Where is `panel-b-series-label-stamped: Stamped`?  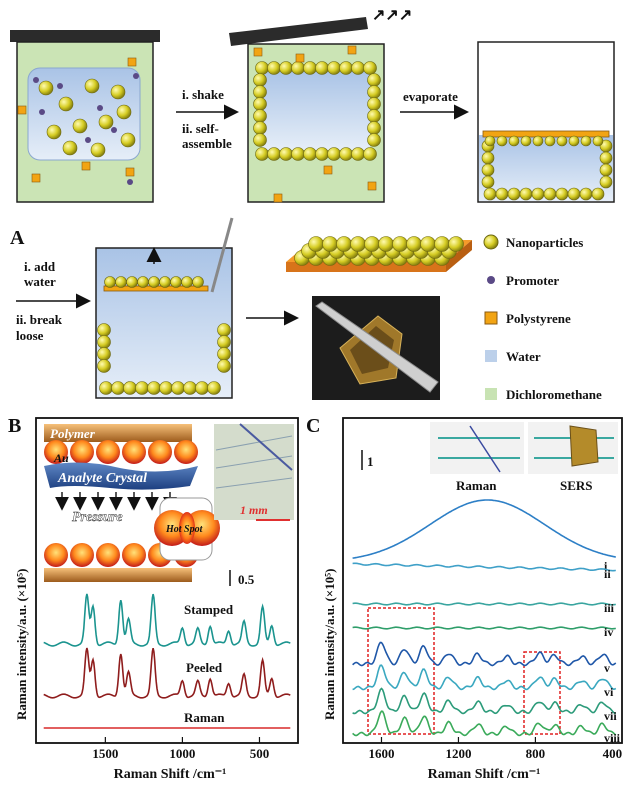 panel-b-series-label-stamped: Stamped is located at coordinates (209, 609).